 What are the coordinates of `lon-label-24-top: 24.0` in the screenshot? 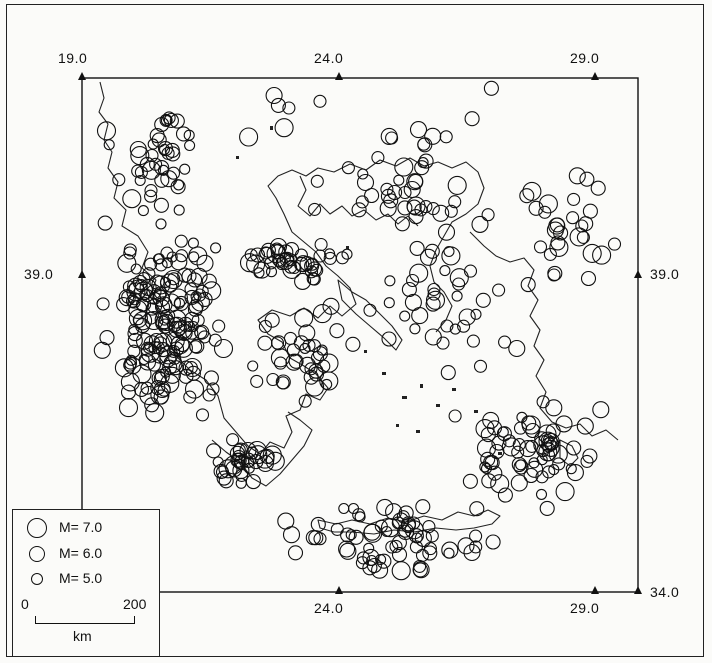 It's located at (329, 58).